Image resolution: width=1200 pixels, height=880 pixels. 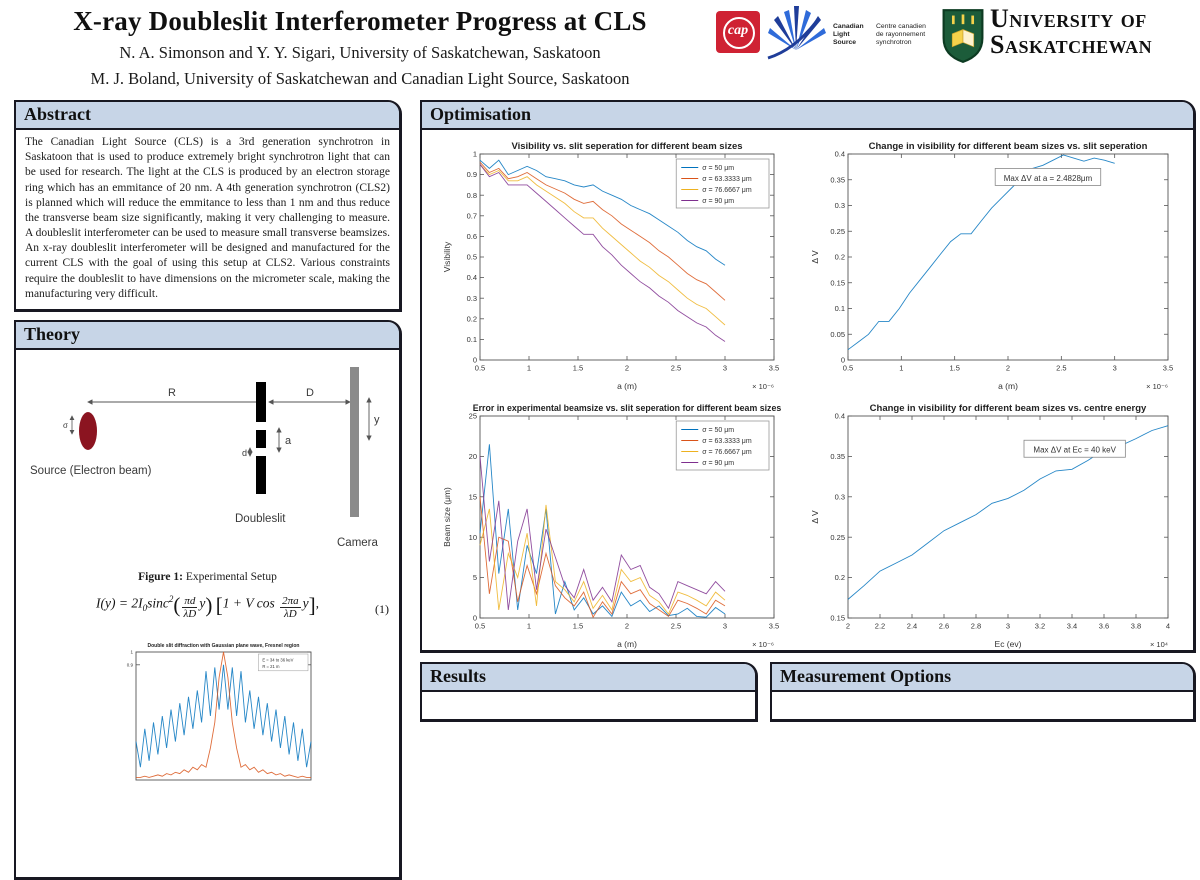 I want to click on label-a: a, so click(x=288, y=441).